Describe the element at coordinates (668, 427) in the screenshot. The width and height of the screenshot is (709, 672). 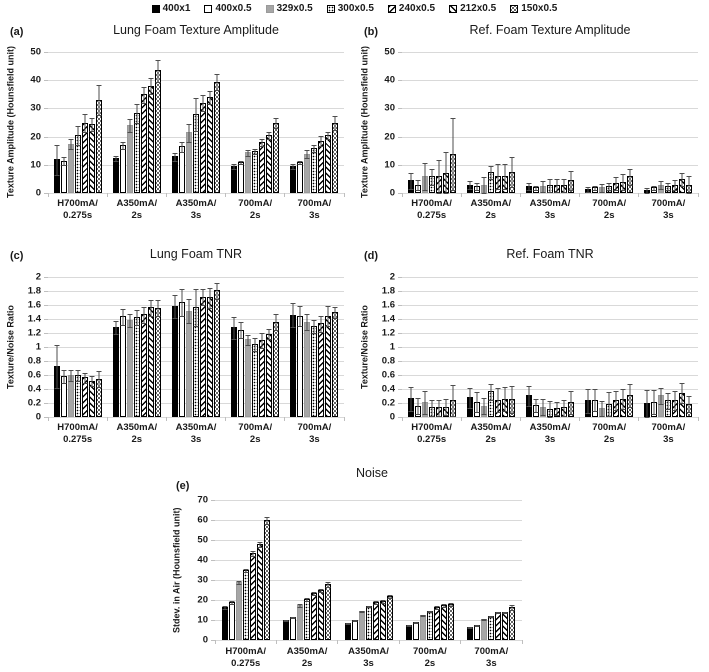
I see `x-category-line1: 700mA/` at that location.